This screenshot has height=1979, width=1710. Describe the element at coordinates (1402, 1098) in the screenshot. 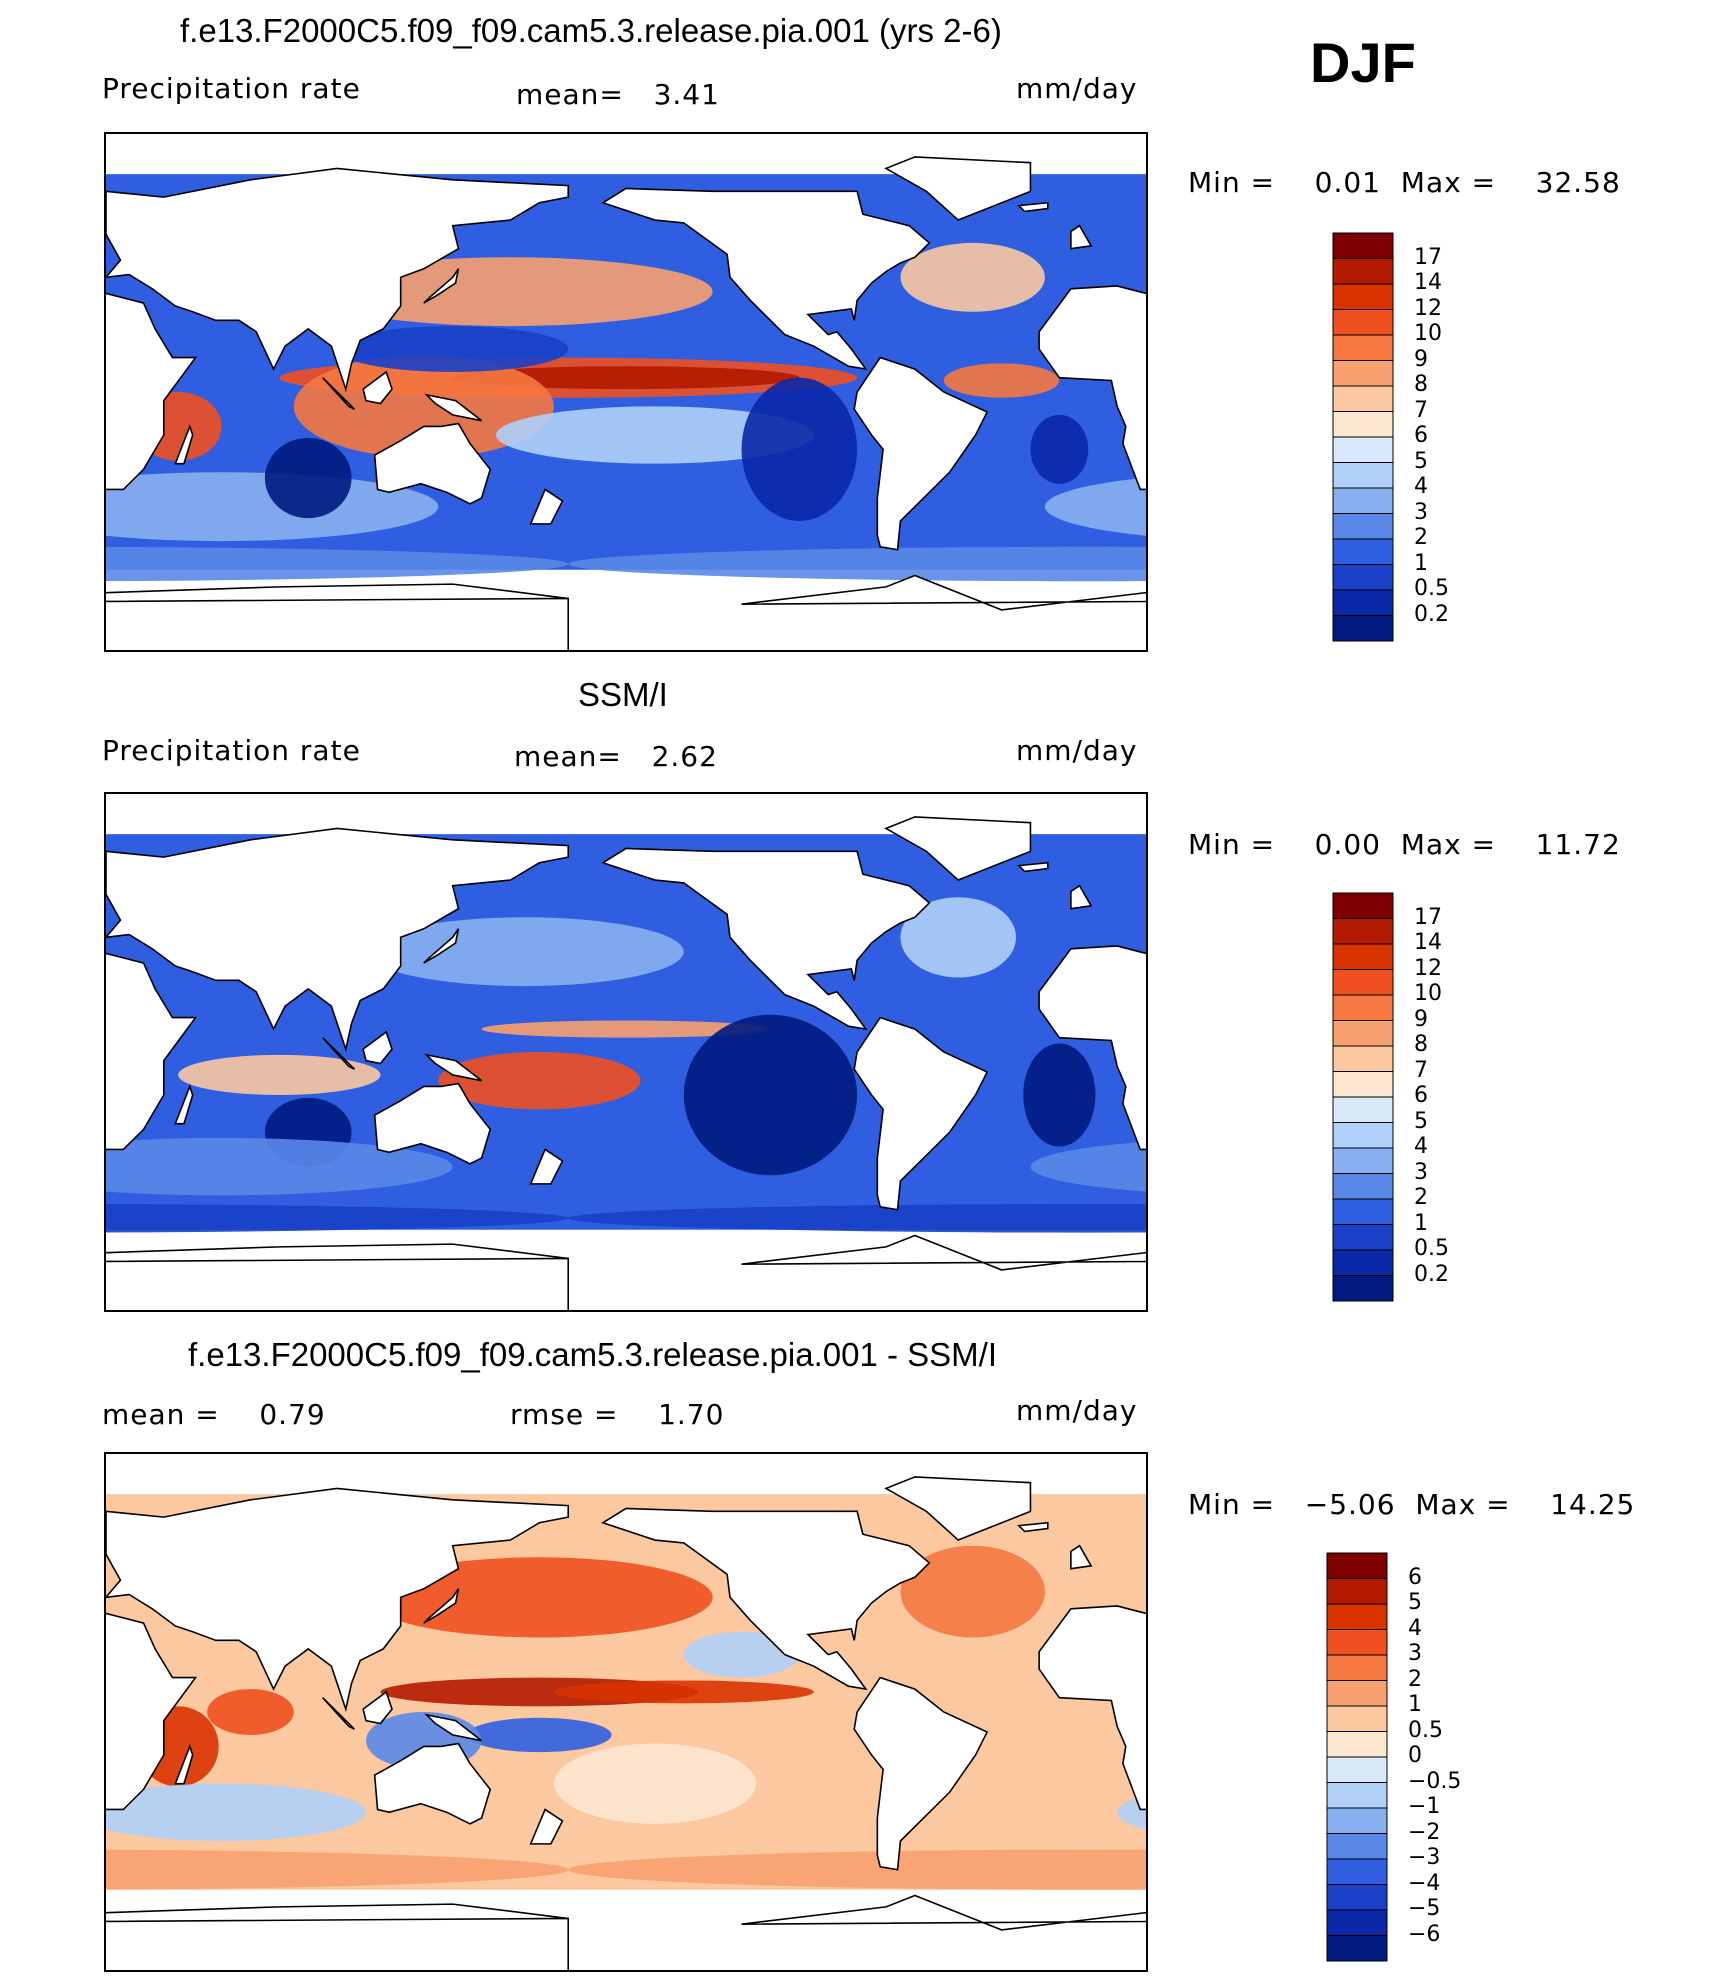

I see `panel-2-colorbar: 17 14 12 10 9 8 7 6 5 4 3 2 1 0.5 0.2` at that location.